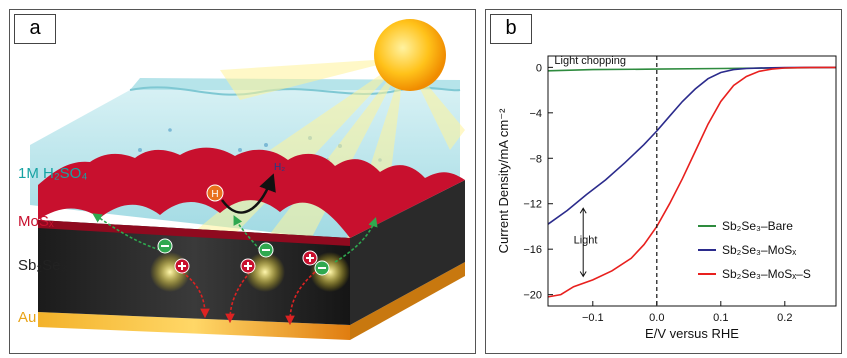 The height and width of the screenshot is (358, 847). I want to click on y-tick-label: 0, so click(539, 68).